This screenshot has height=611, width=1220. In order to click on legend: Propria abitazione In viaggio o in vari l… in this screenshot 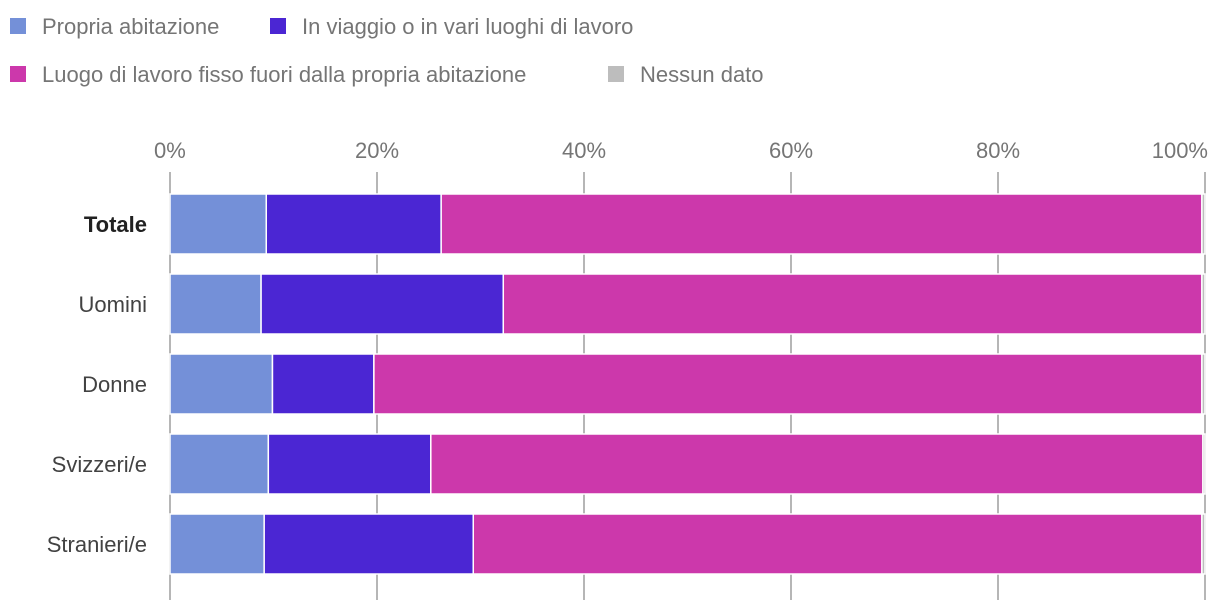, I will do `click(387, 50)`.